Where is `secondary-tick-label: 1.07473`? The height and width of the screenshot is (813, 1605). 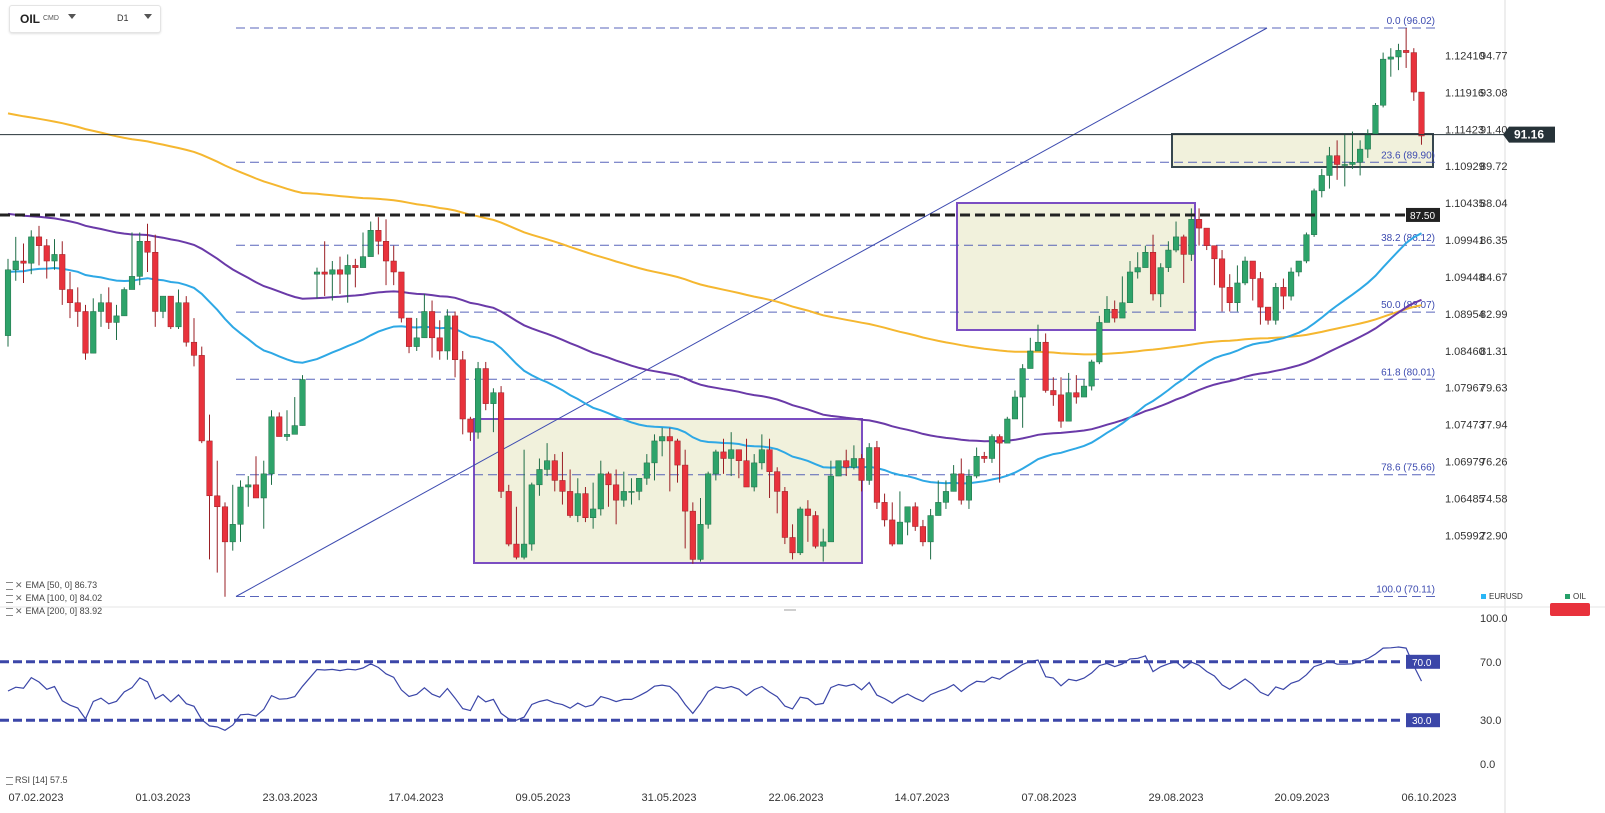
secondary-tick-label: 1.07473 is located at coordinates (1465, 426).